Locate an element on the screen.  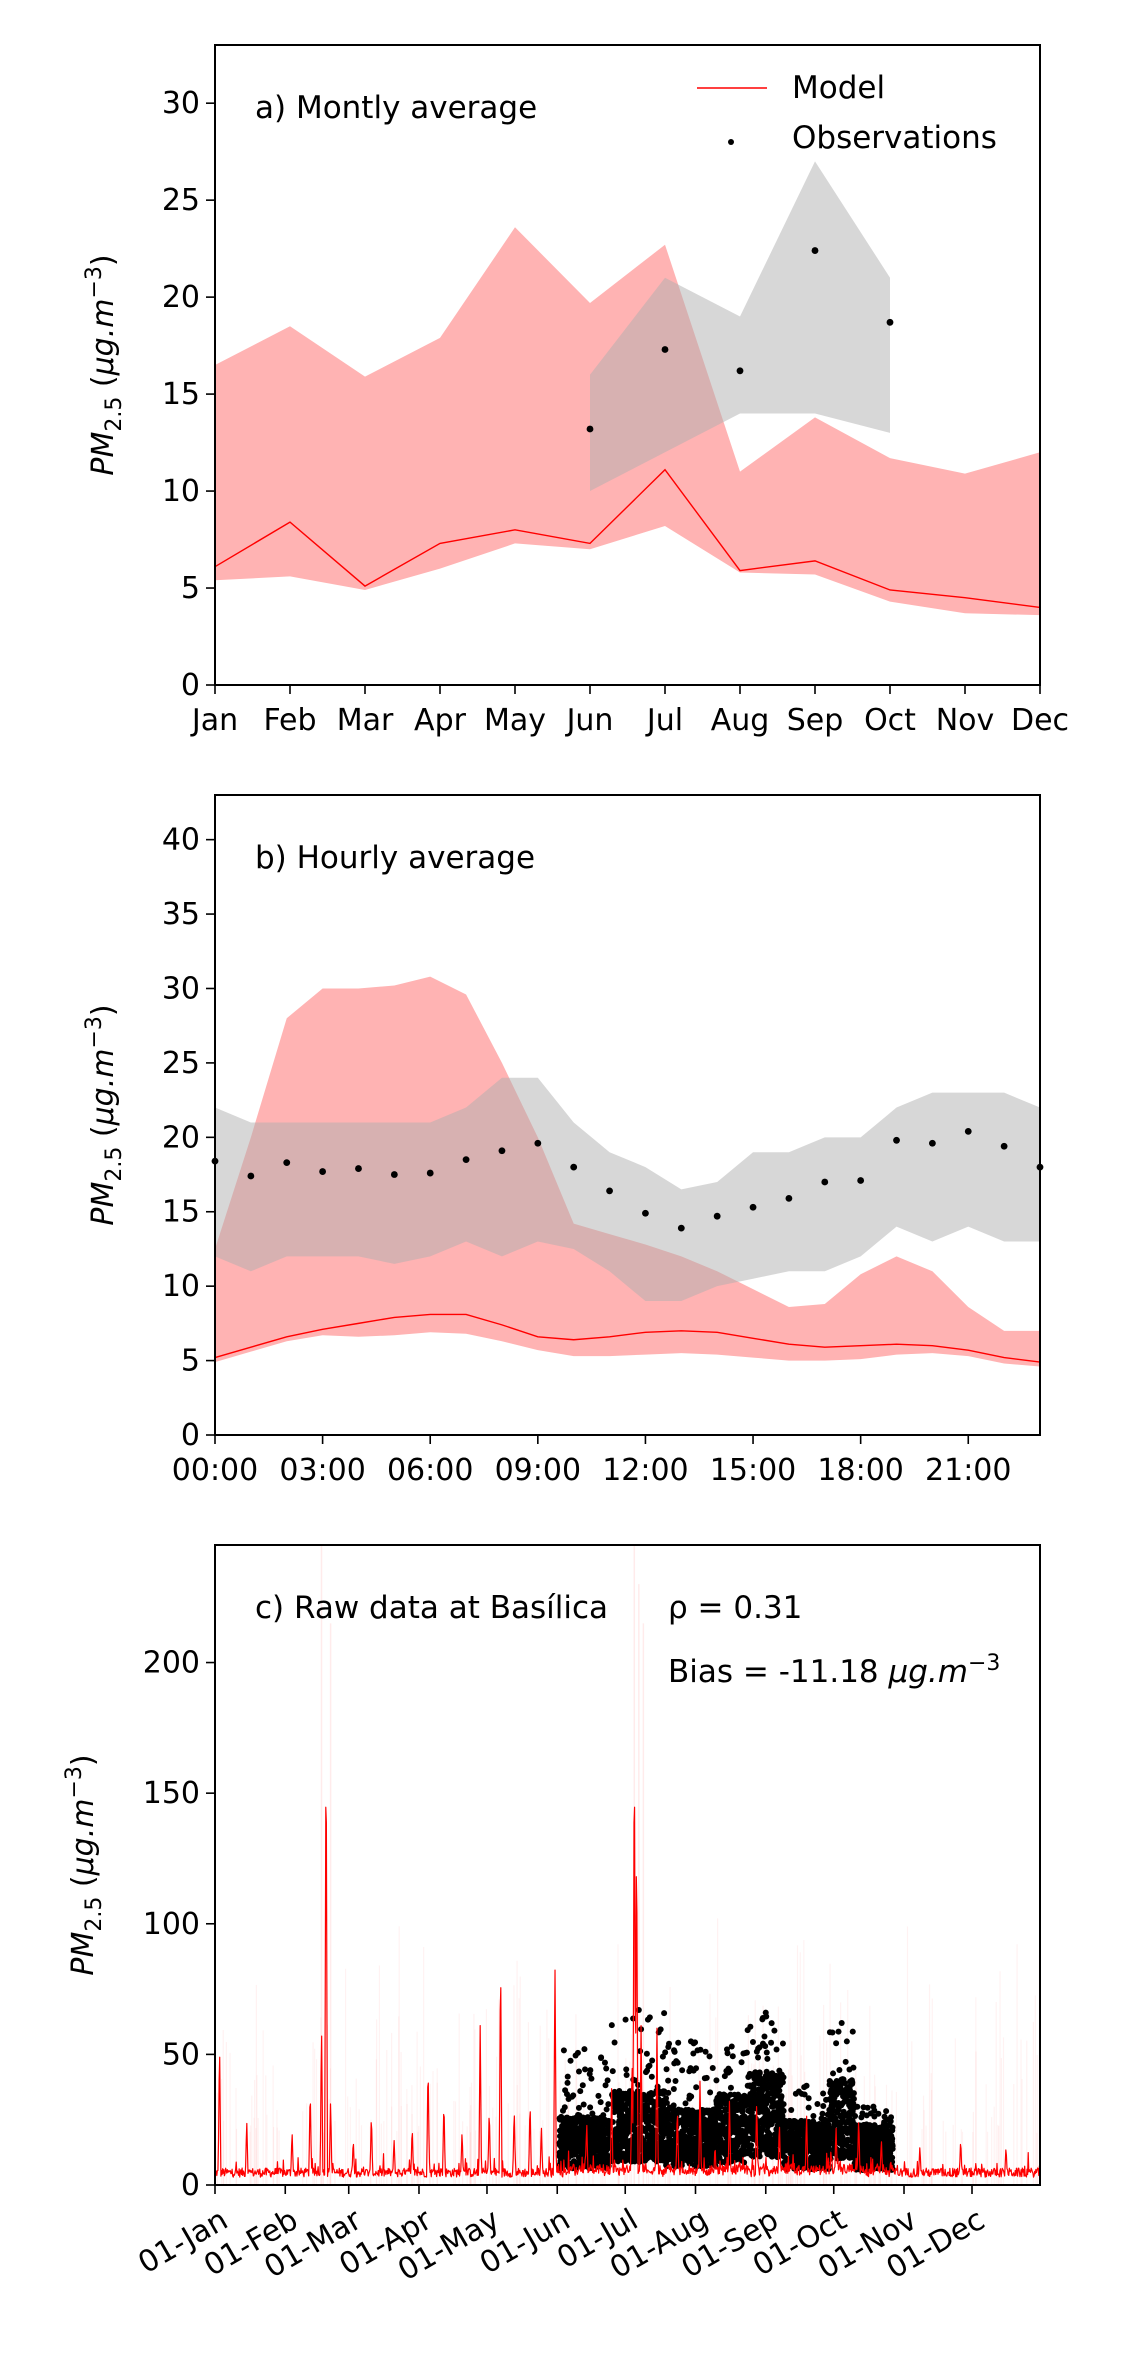
ylabel-sub: 2.5 is located at coordinates (94, 1914).